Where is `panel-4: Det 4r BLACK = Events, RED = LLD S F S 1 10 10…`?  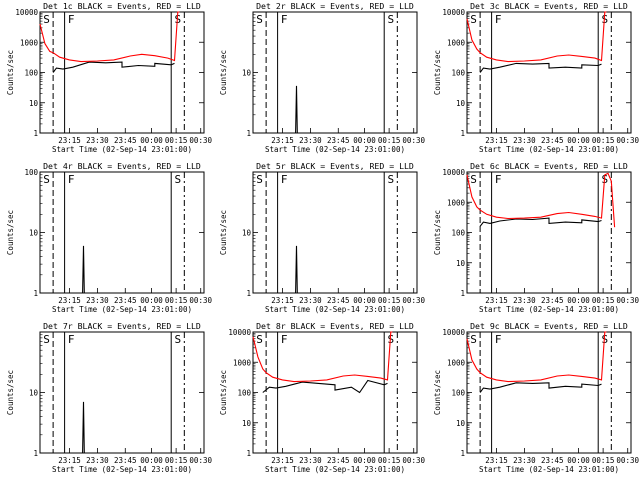
panel-4: Det 4r BLACK = Events, RED = LLD S F S 1 10 10… is located at coordinates (109, 237).